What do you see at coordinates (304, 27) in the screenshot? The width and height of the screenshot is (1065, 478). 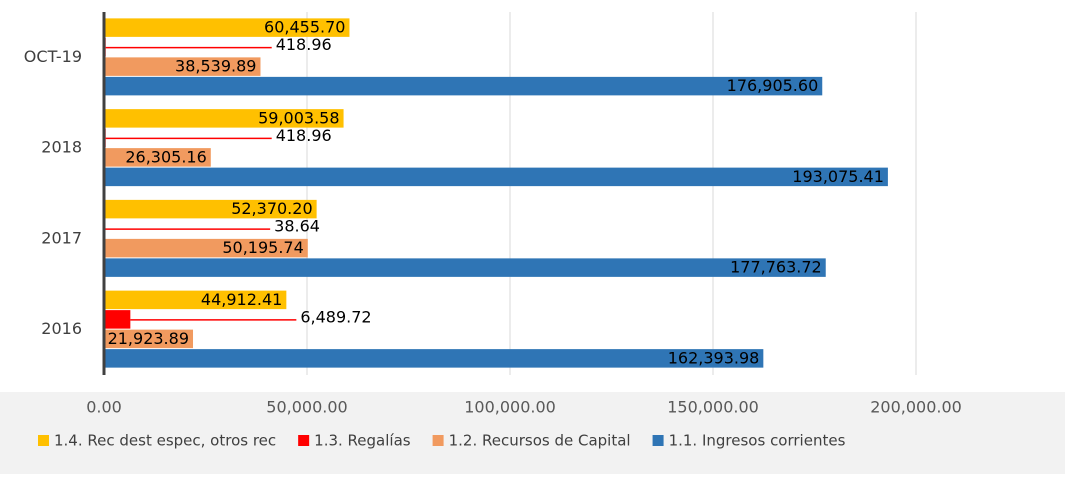 I see `data-label: 60,455.70` at bounding box center [304, 27].